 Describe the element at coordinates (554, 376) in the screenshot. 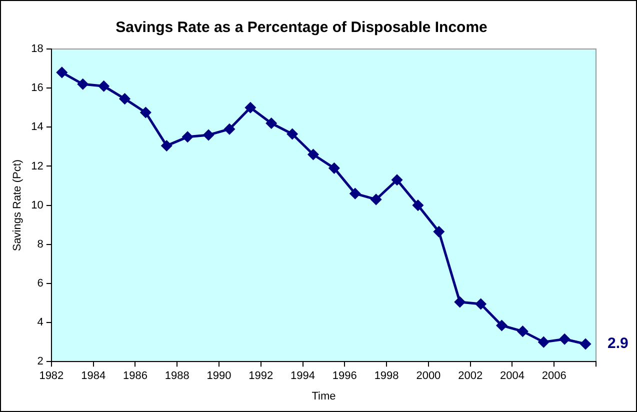

I see `x-tick-label: 2006` at that location.